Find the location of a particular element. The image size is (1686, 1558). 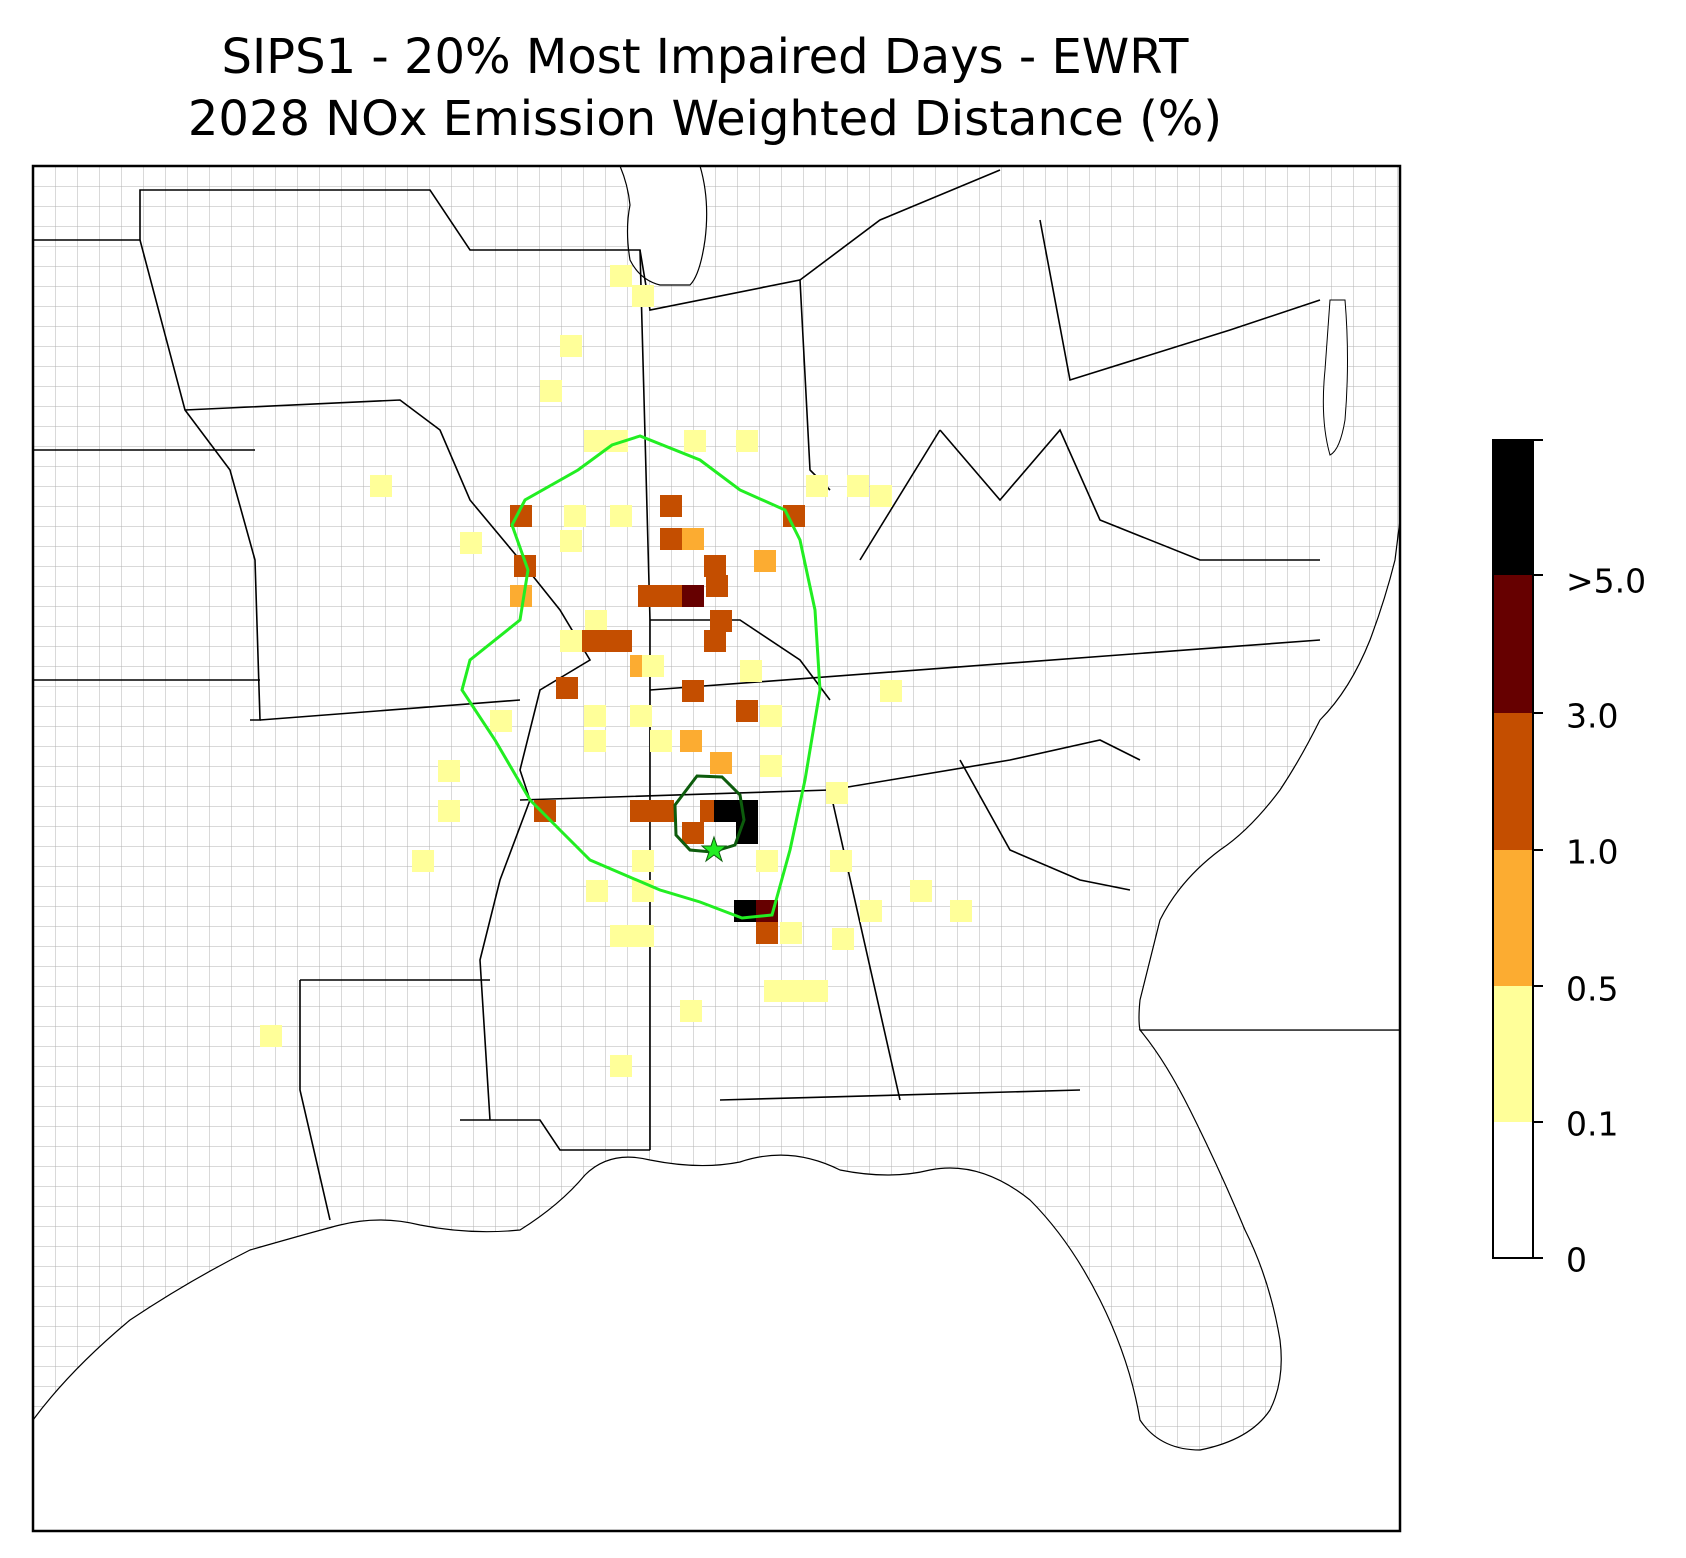

colorbar-label-01: 0.1 is located at coordinates (1592, 1124).